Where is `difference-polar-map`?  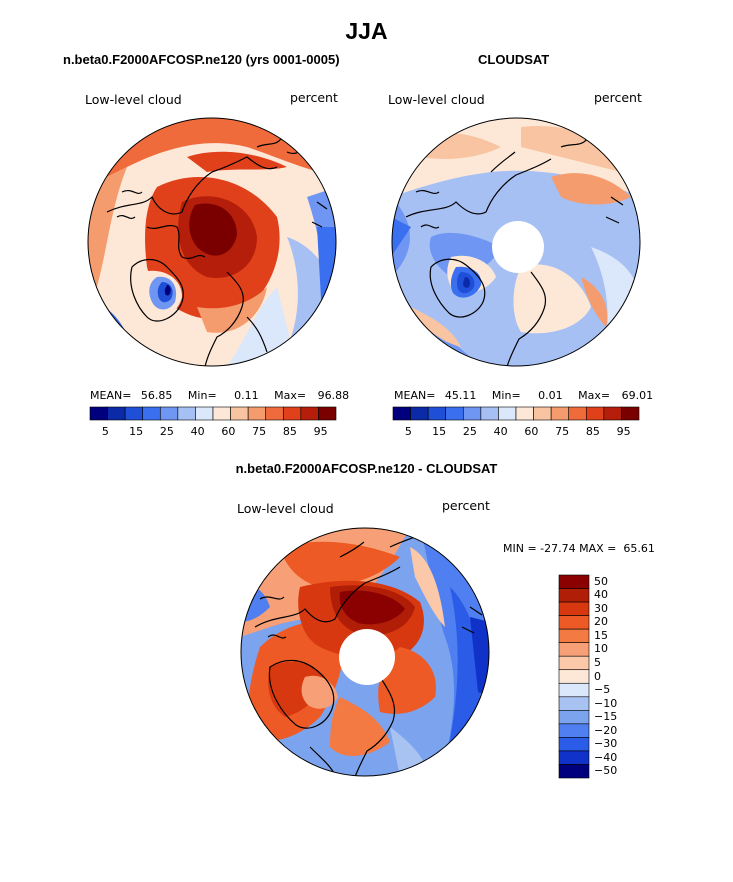
difference-polar-map is located at coordinates (365, 652).